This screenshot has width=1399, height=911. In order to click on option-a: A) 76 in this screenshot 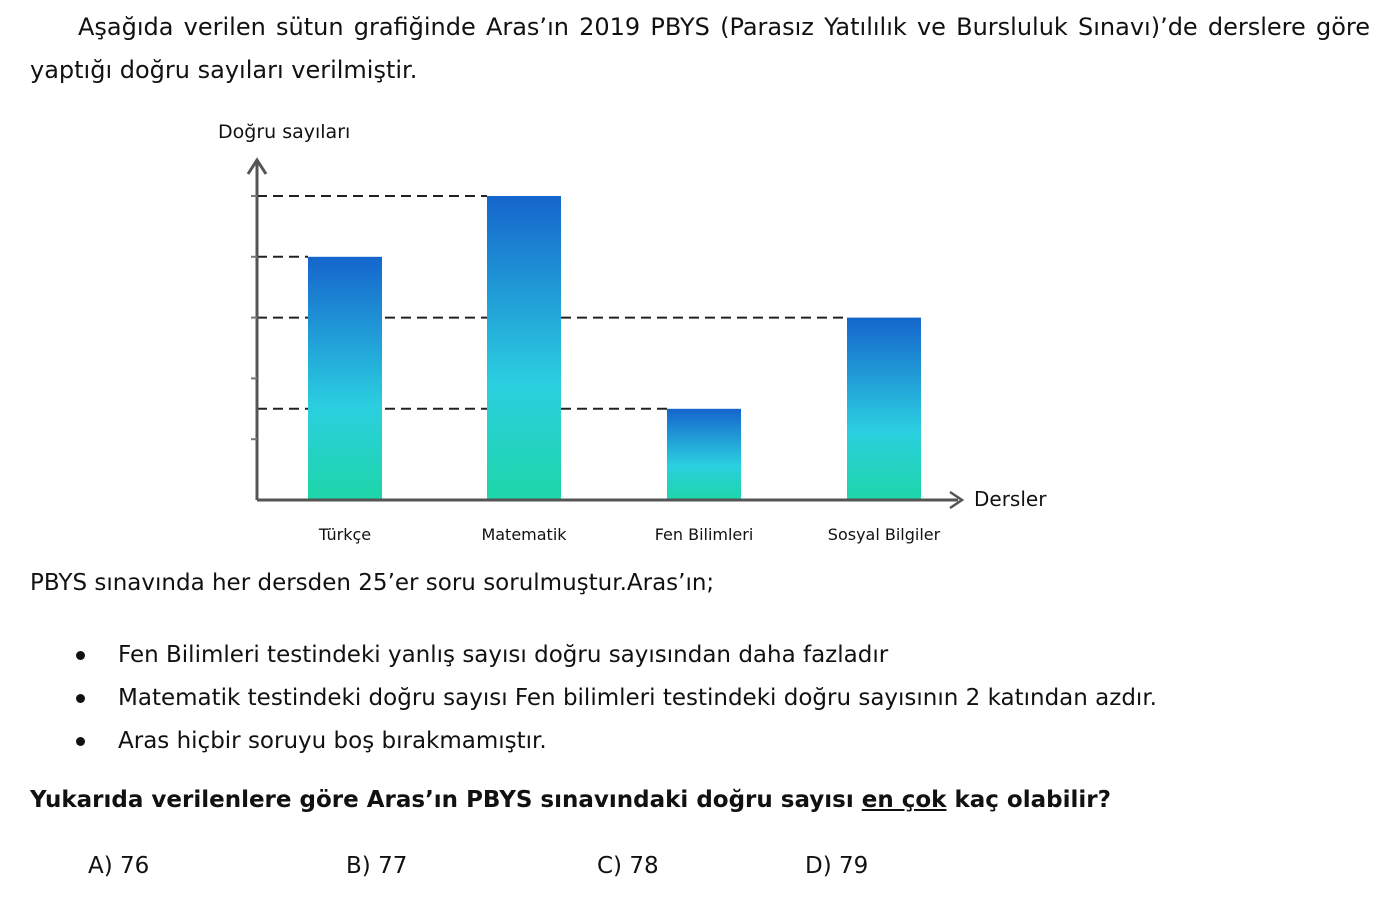, I will do `click(119, 866)`.